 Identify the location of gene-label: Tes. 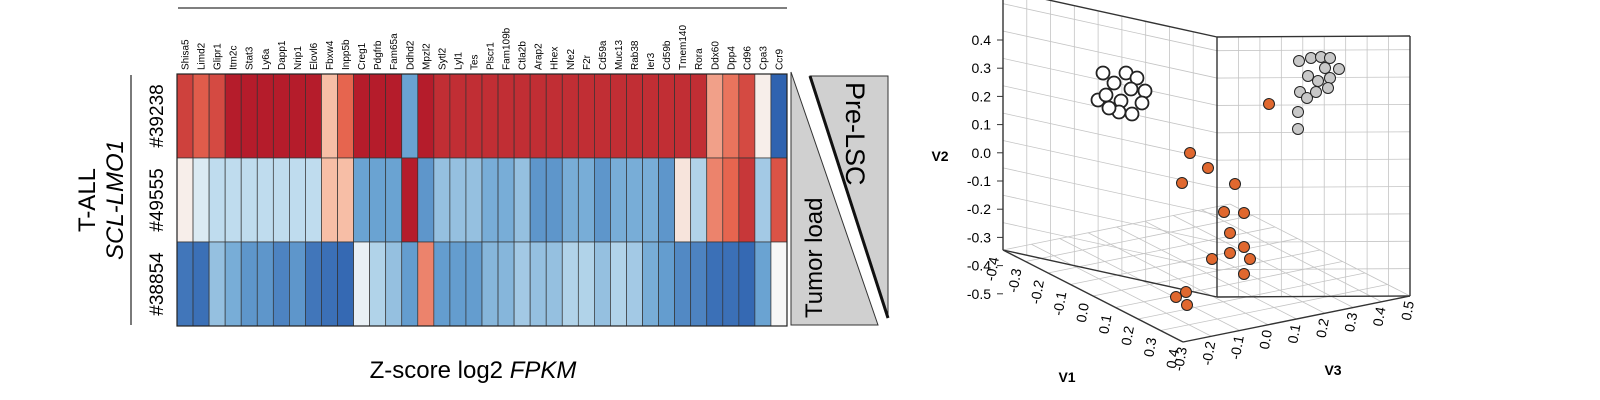
(474, 62).